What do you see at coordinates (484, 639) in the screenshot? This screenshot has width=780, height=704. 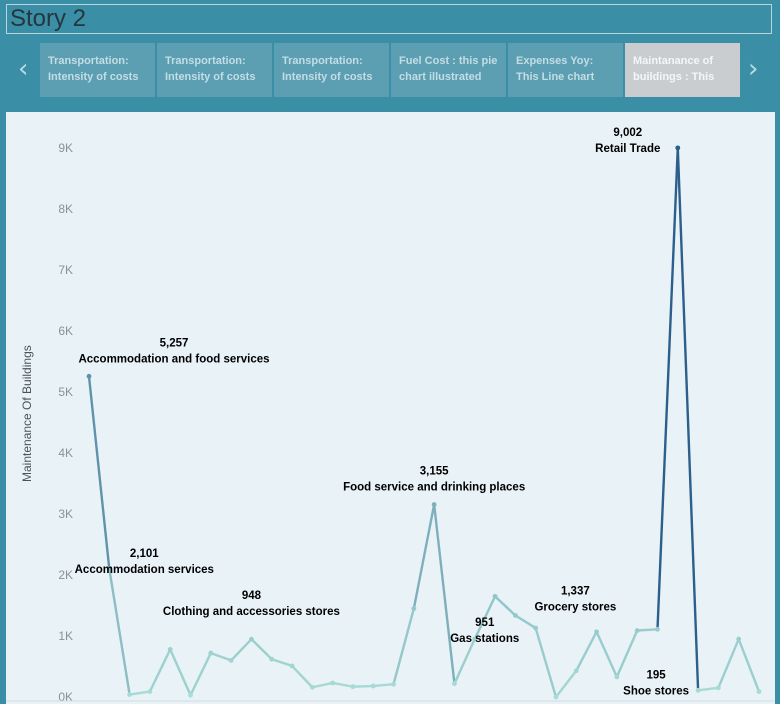 I see `data-label-category: Gas stations` at bounding box center [484, 639].